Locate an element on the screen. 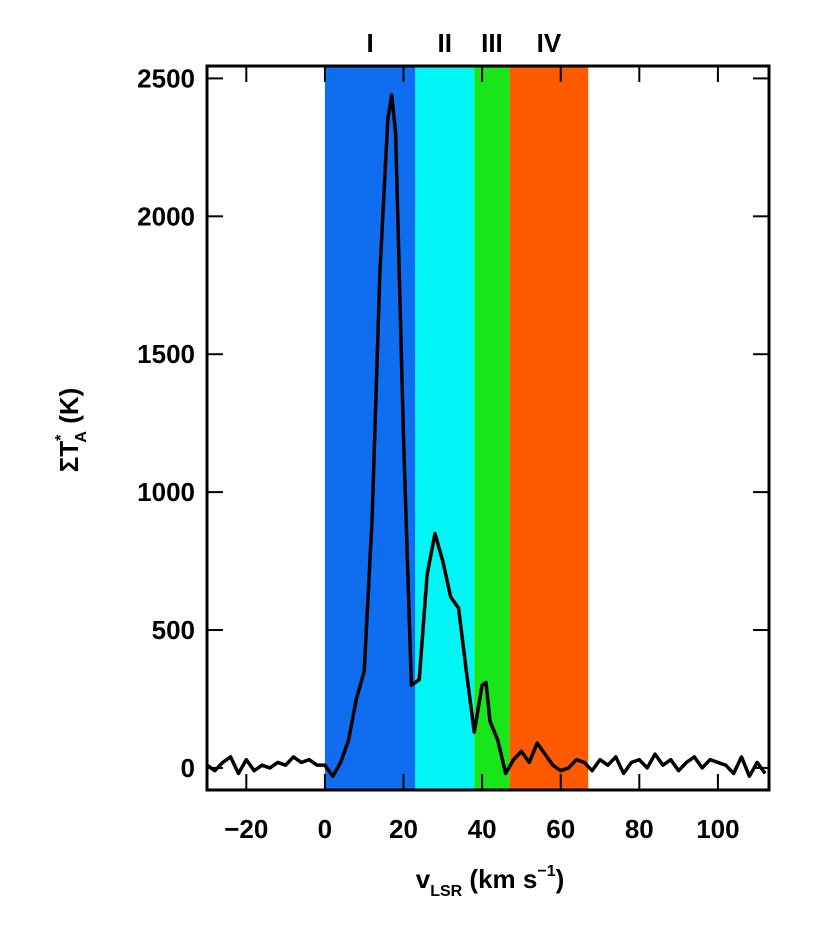 Image resolution: width=830 pixels, height=928 pixels. x-label-rest: (km s is located at coordinates (499, 879).